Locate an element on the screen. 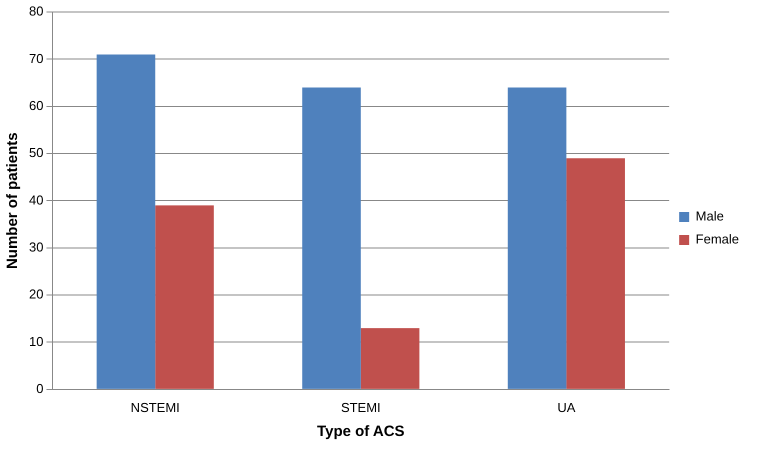 Image resolution: width=769 pixels, height=449 pixels. y-tick-label: 40 is located at coordinates (36, 200).